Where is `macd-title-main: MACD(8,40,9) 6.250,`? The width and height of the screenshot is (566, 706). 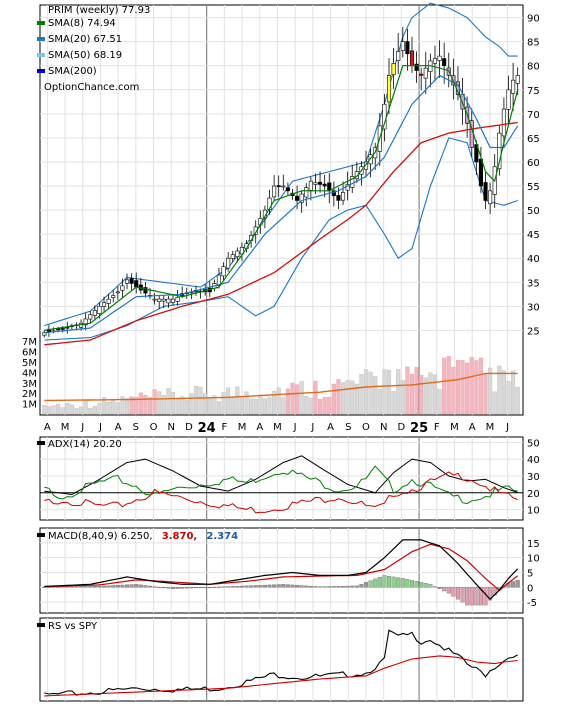 macd-title-main: MACD(8,40,9) 6.250, is located at coordinates (100, 536).